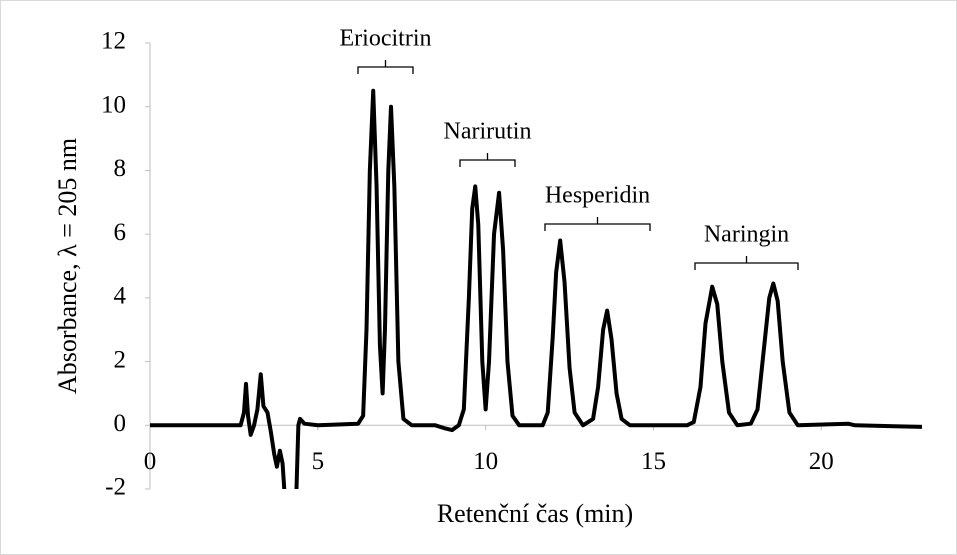 The width and height of the screenshot is (957, 555). Describe the element at coordinates (67, 266) in the screenshot. I see `y-axis-title: Absorbance, λ = 205 nm` at that location.